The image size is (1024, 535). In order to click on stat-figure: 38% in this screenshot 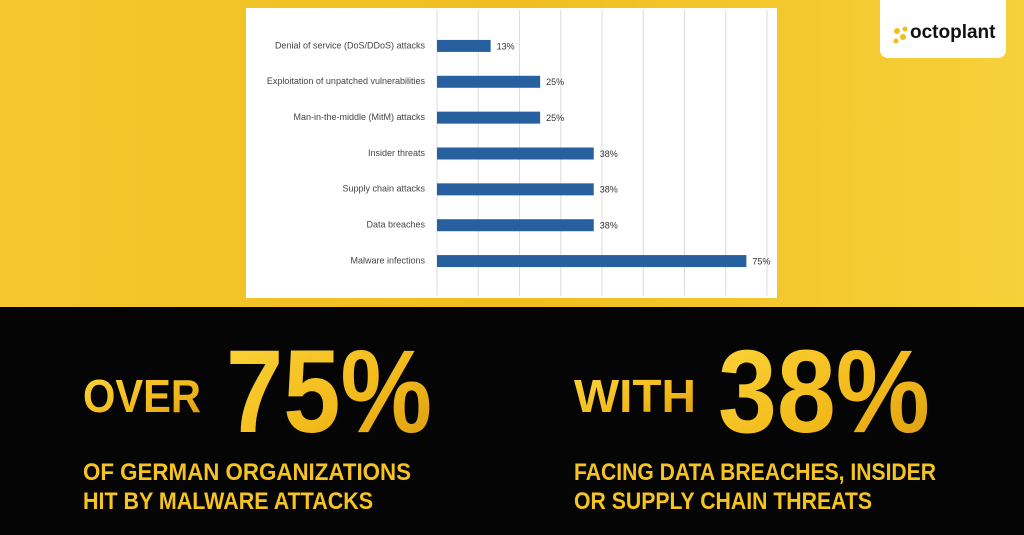, I will do `click(824, 392)`.